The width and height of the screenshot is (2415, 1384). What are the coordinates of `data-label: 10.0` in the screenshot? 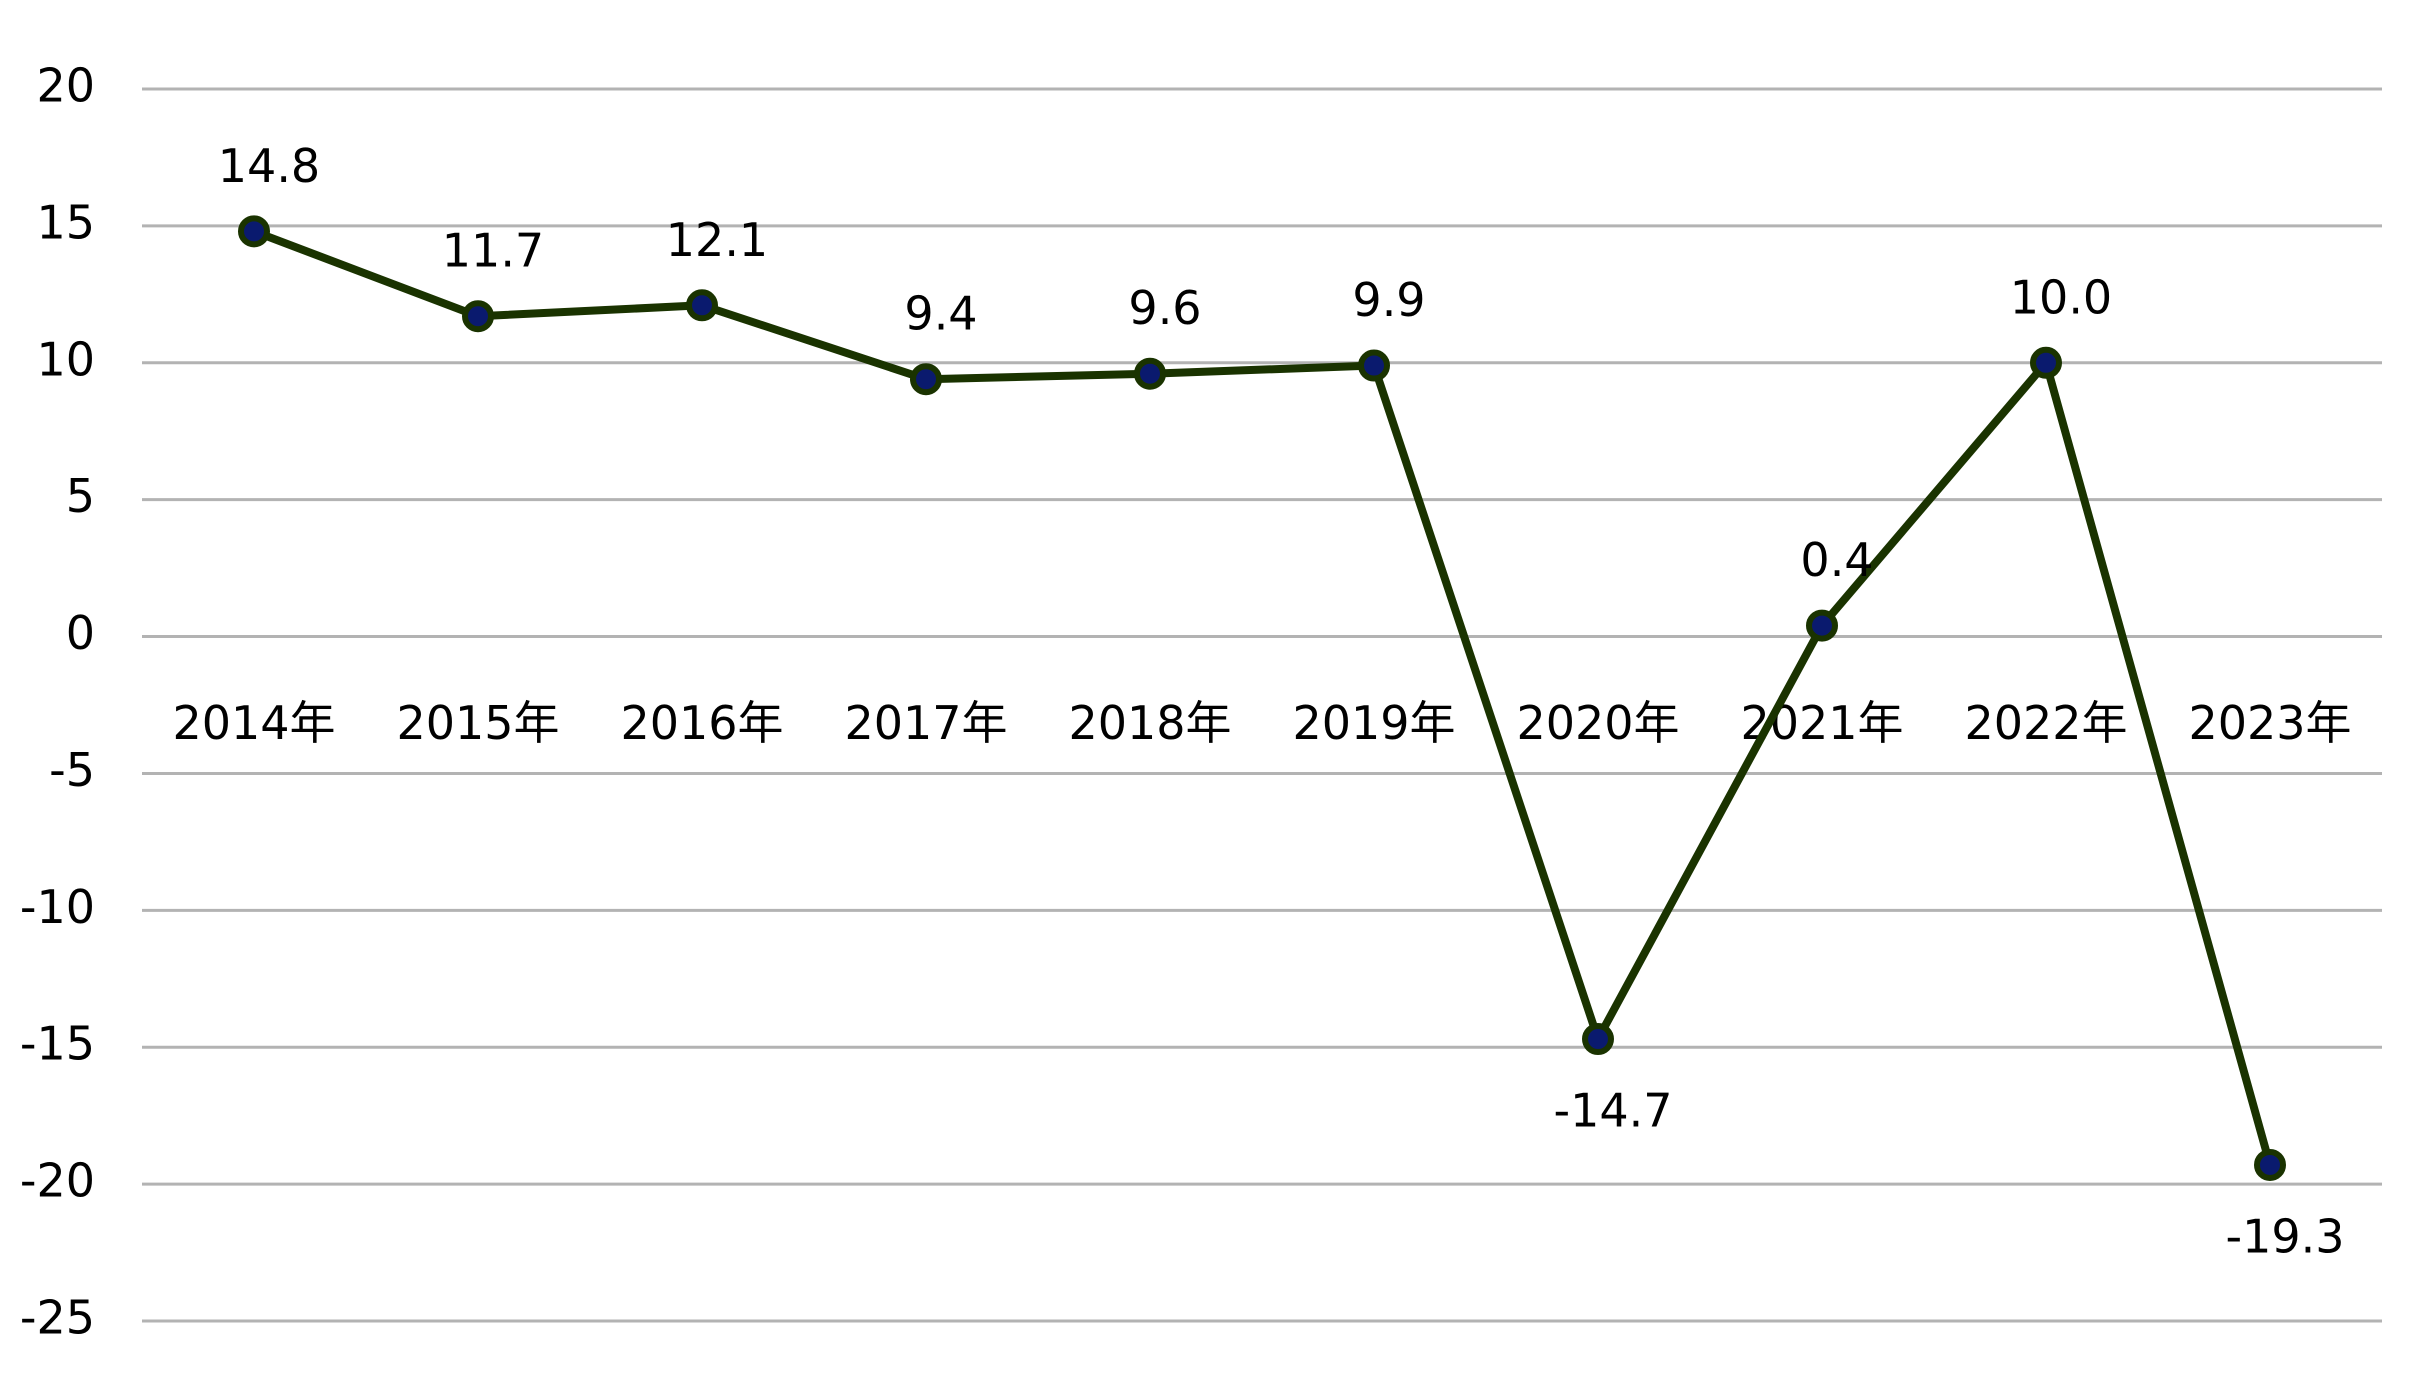 It's located at (2061, 297).